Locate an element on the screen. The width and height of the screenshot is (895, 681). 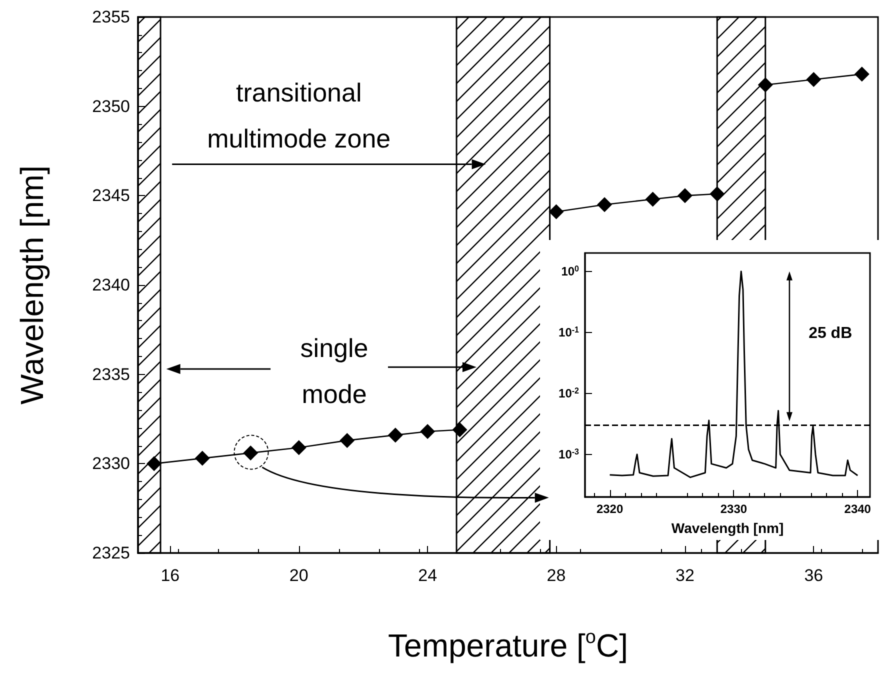
y-tick-label: 2335 is located at coordinates (111, 374).